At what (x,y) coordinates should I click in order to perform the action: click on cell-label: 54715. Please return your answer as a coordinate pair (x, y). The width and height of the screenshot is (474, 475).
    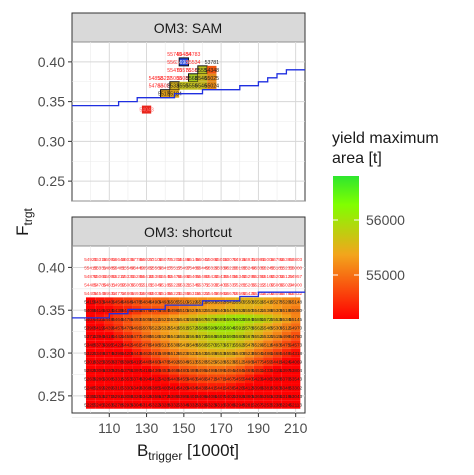
    Looking at the image, I should click on (211, 379).